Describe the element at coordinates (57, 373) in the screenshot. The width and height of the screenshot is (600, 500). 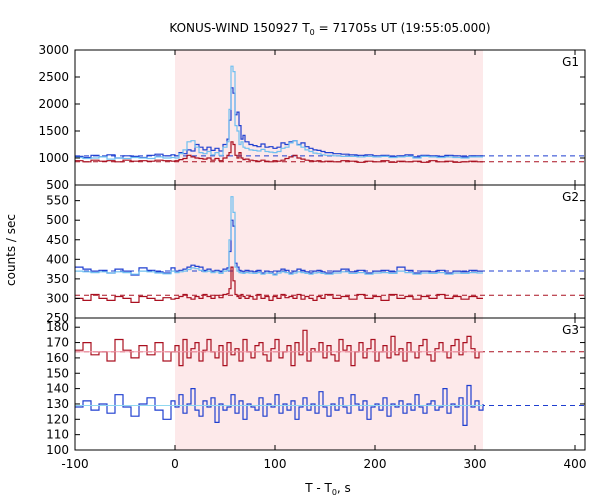
I see `y-tick-label: 150` at that location.